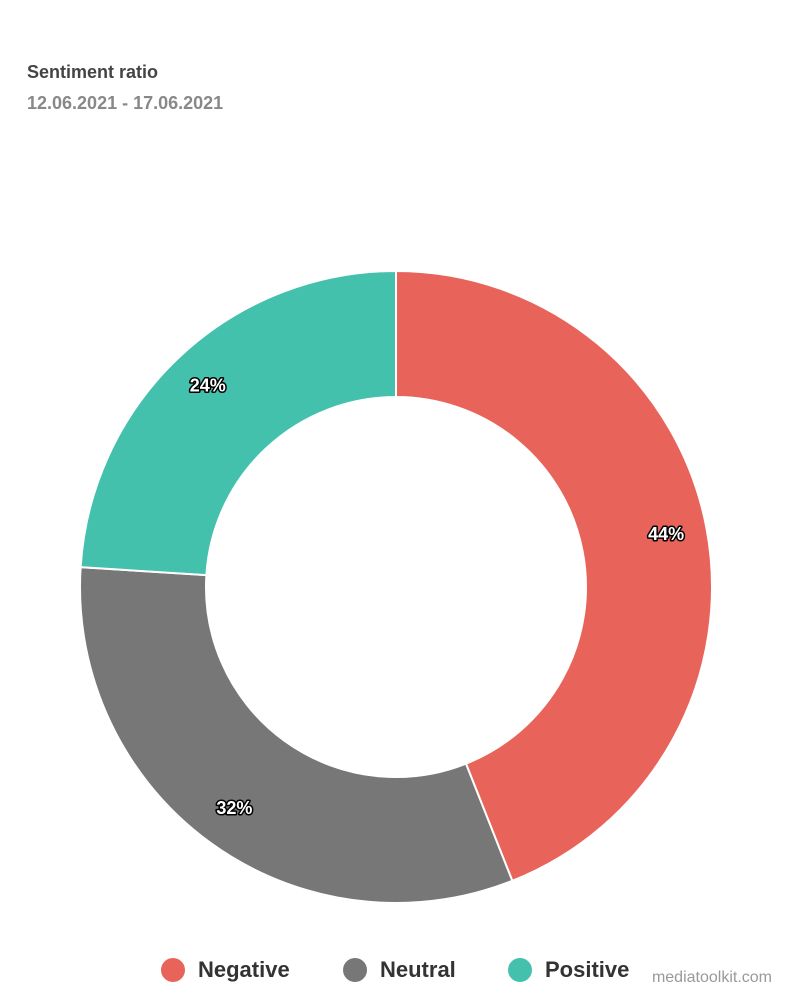 The image size is (792, 1000). What do you see at coordinates (238, 423) in the screenshot?
I see `slice` at bounding box center [238, 423].